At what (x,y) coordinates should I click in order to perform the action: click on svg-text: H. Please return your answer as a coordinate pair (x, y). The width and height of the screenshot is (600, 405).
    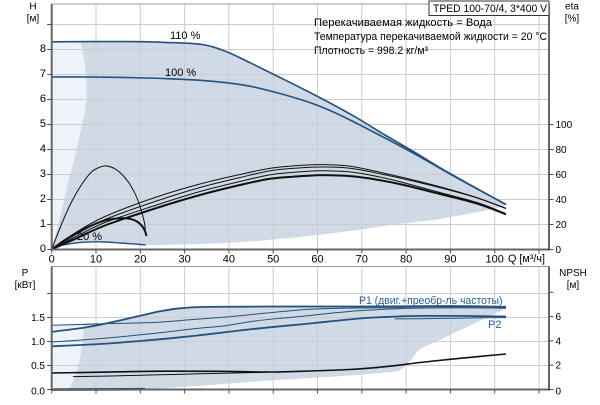
    Looking at the image, I should click on (32, 7).